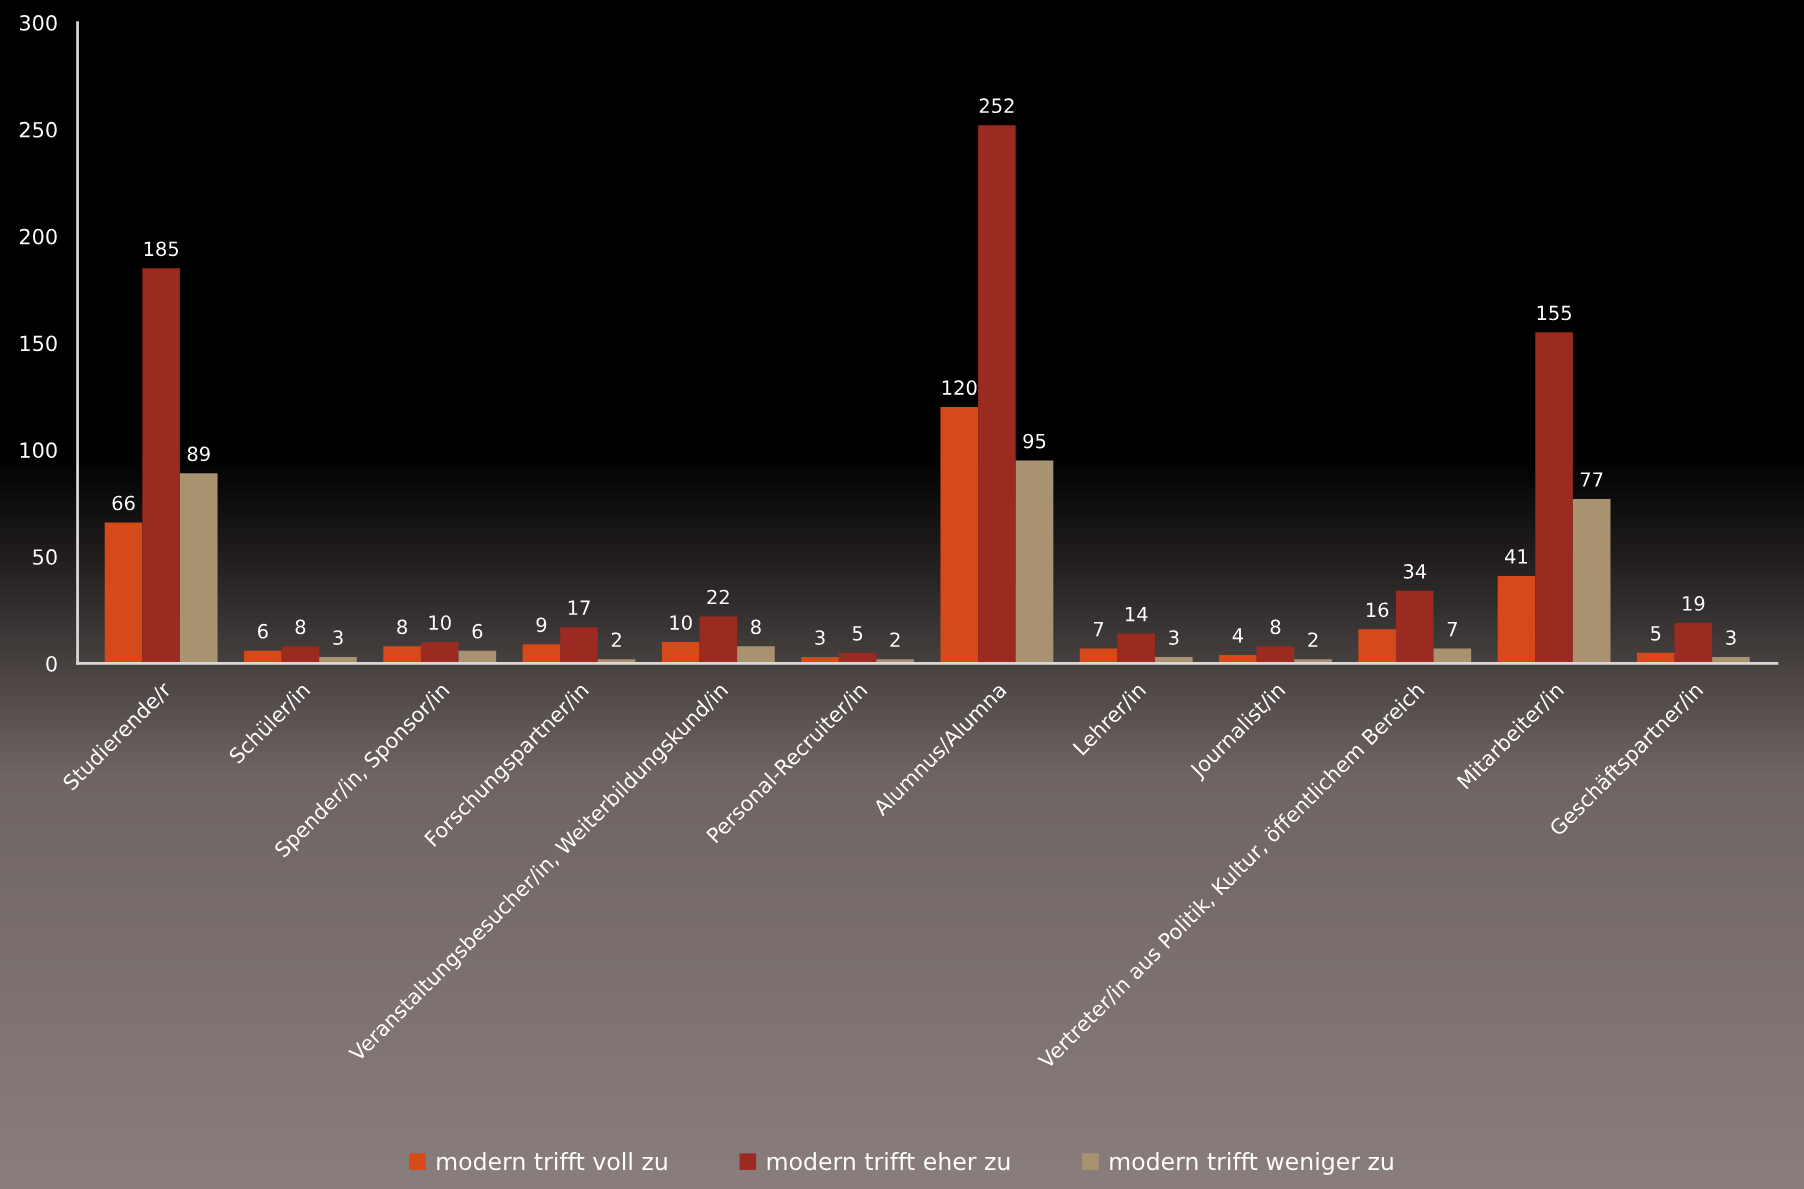 The width and height of the screenshot is (1804, 1189). I want to click on y-tick-label: 150, so click(38, 343).